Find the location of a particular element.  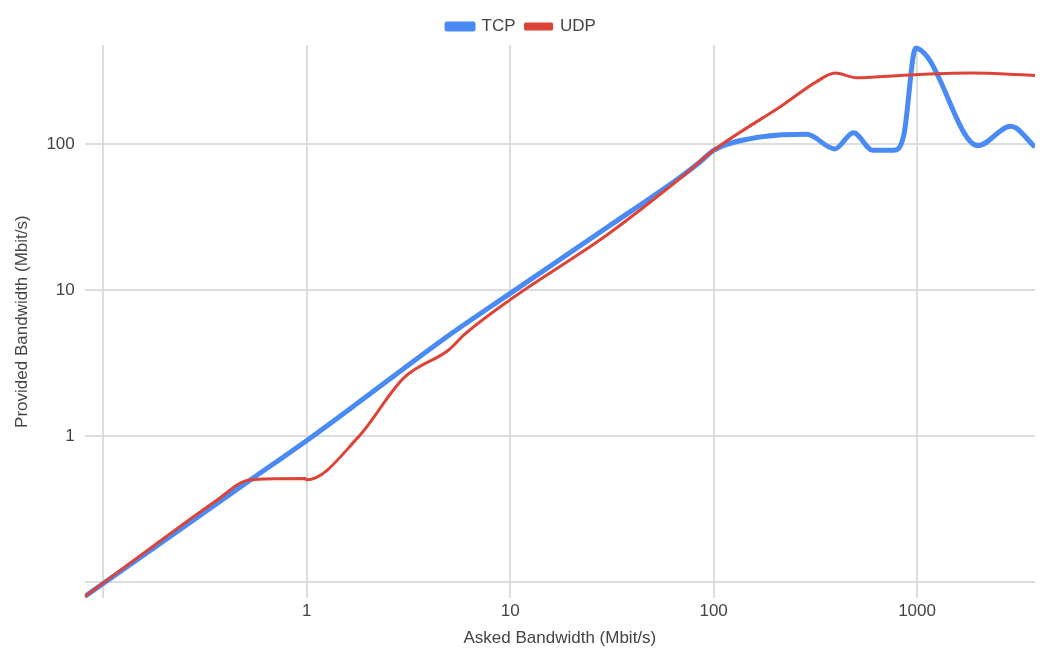

x-axis-title: Asked Bandwidth (Mbit/s) is located at coordinates (560, 638).